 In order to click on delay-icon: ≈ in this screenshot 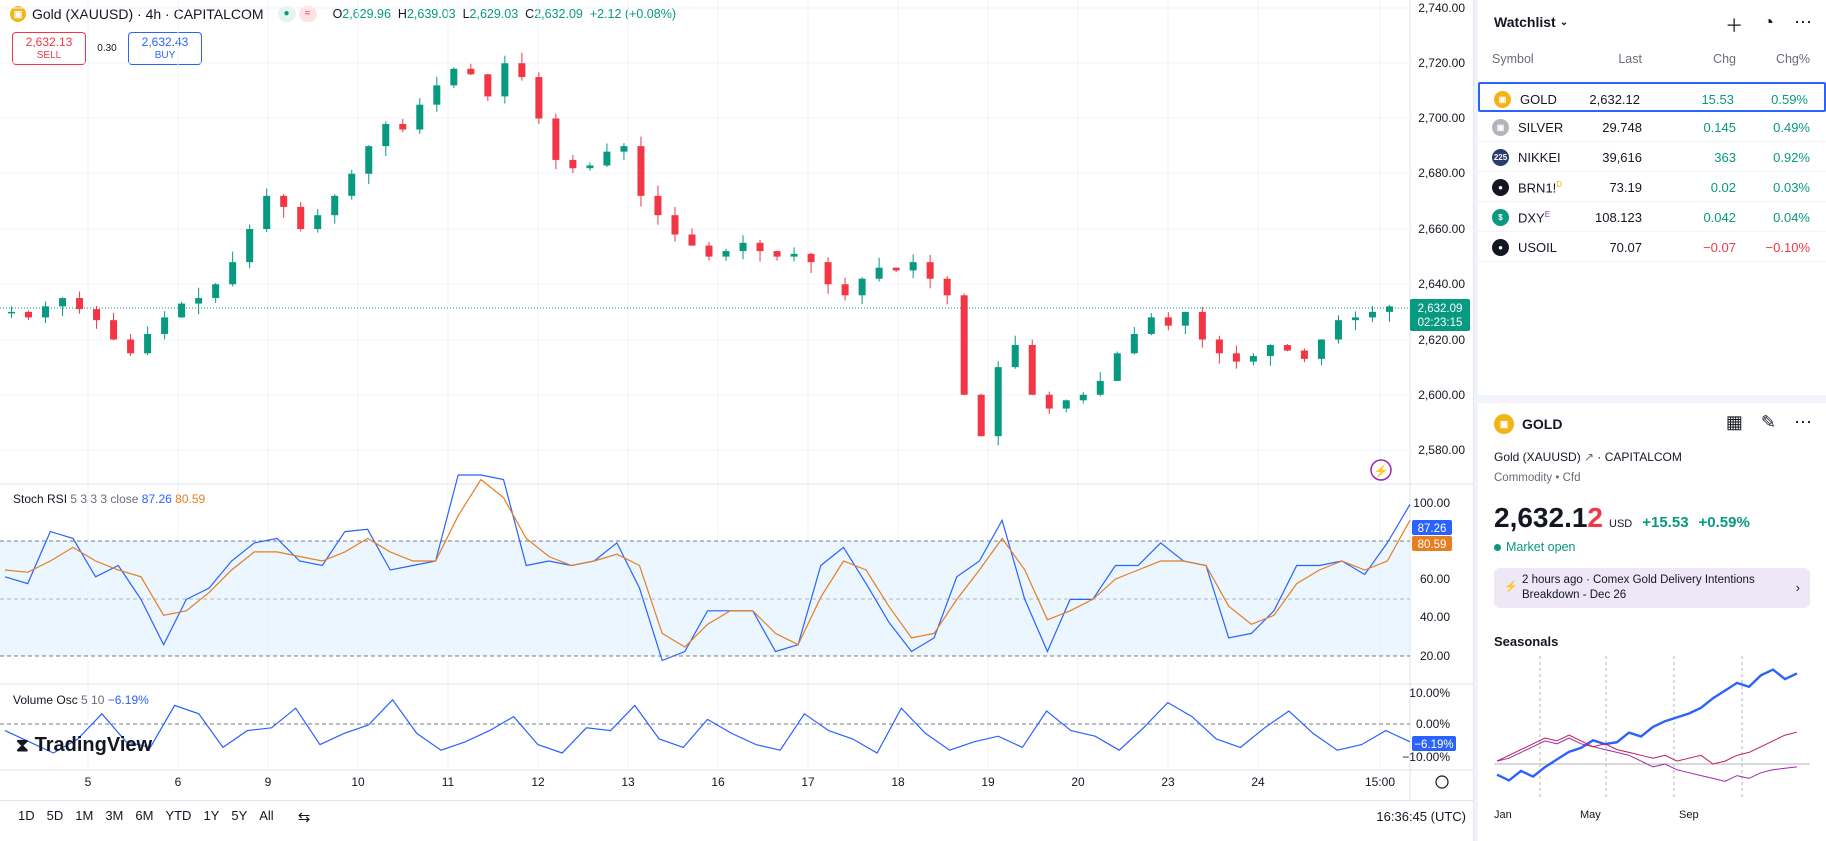, I will do `click(307, 14)`.